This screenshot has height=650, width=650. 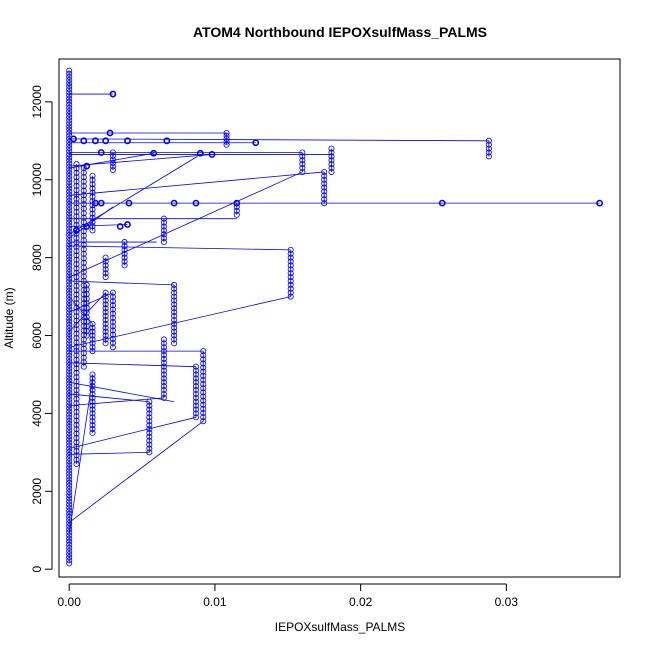 What do you see at coordinates (340, 32) in the screenshot?
I see `chart-title: ATOM4 Northbound IEPOXsulfMass_PALMS` at bounding box center [340, 32].